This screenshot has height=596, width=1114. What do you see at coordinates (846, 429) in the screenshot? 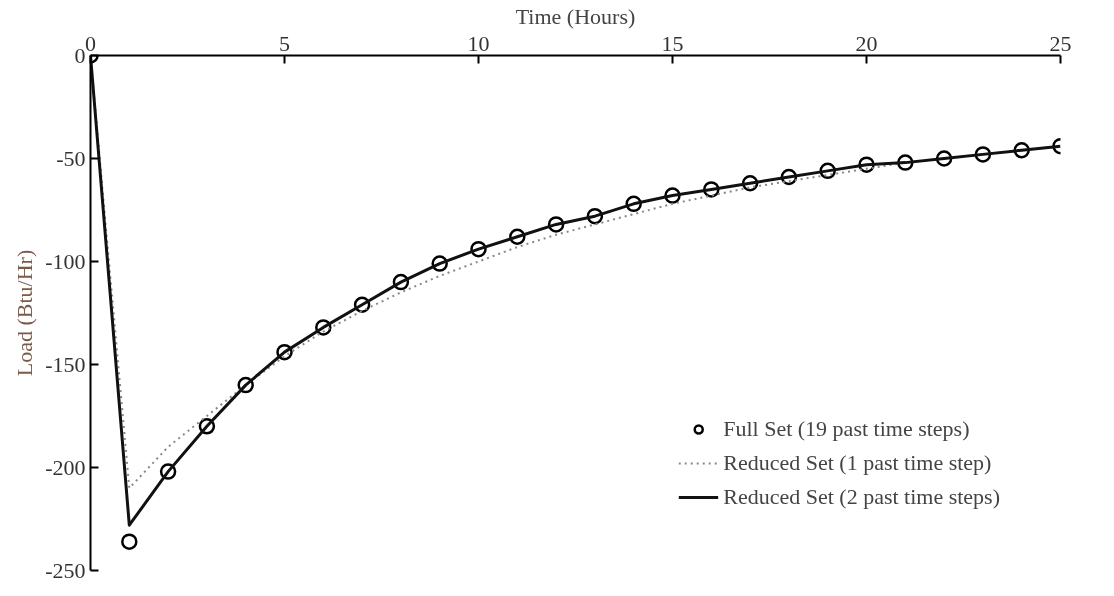
I see `legend-label: Full Set (19 past time steps)` at bounding box center [846, 429].